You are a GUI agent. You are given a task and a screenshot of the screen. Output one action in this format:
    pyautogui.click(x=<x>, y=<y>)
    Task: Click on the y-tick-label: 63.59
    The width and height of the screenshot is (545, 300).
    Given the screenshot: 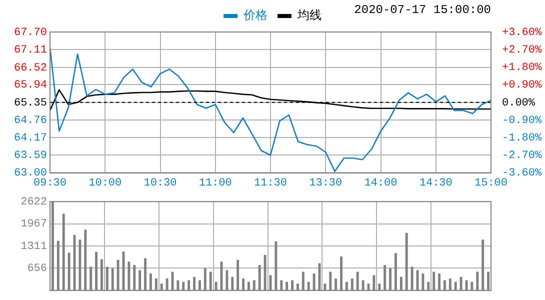 What is the action you would take?
    pyautogui.click(x=30, y=156)
    